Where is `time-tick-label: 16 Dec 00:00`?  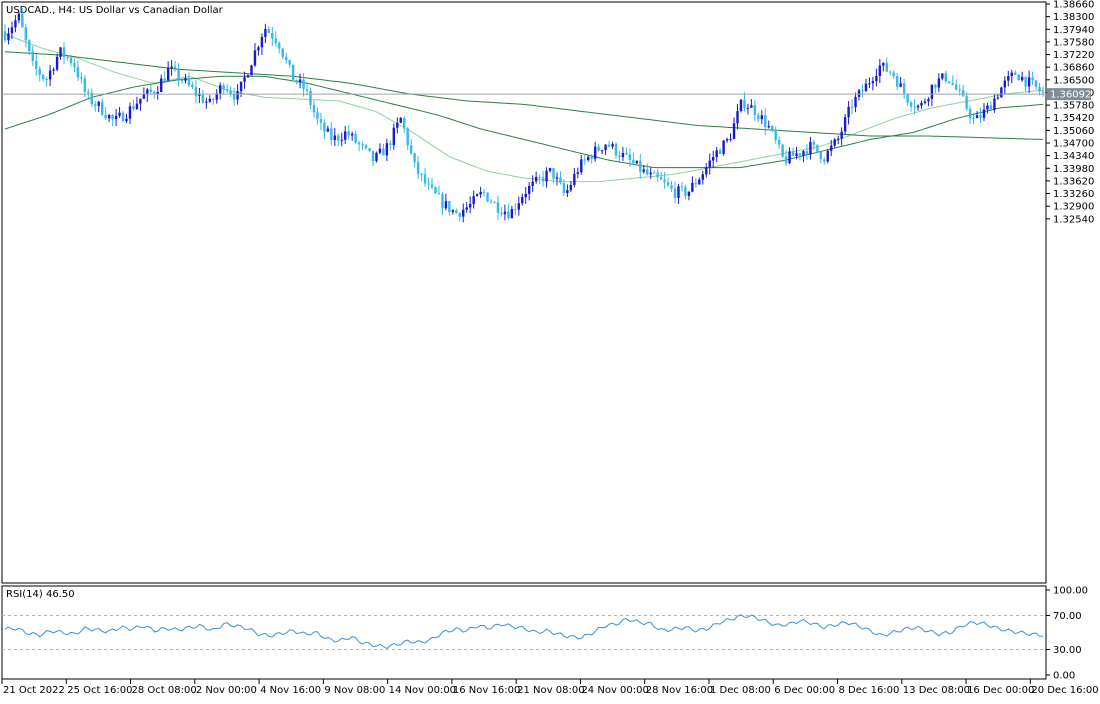
time-tick-label: 16 Dec 00:00 is located at coordinates (1000, 690).